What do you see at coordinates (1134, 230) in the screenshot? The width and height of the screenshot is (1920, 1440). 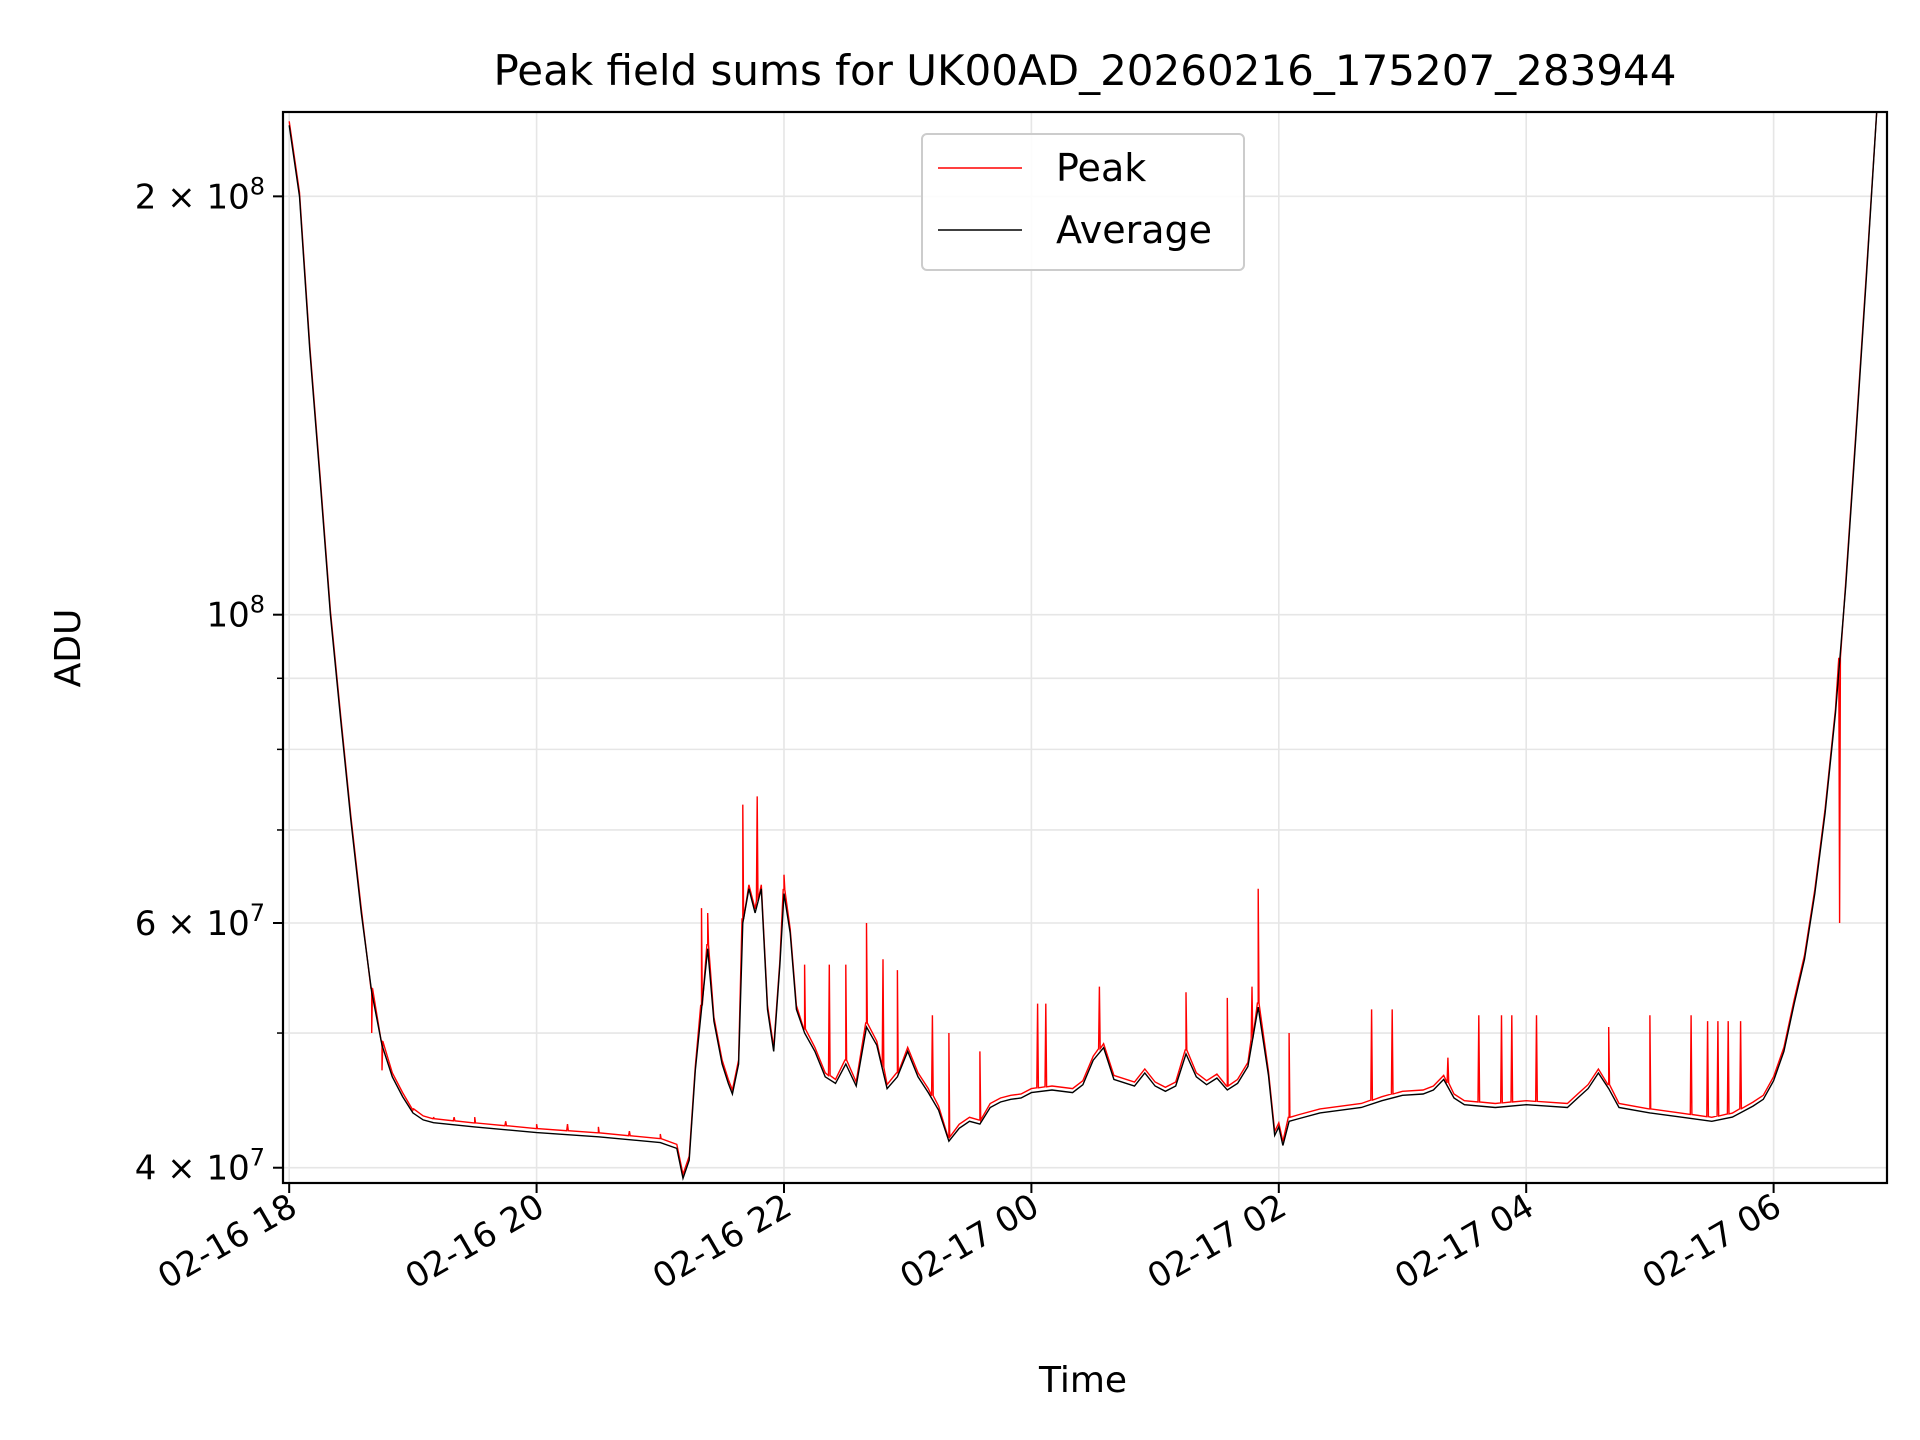 I see `legend-average-label: Average` at bounding box center [1134, 230].